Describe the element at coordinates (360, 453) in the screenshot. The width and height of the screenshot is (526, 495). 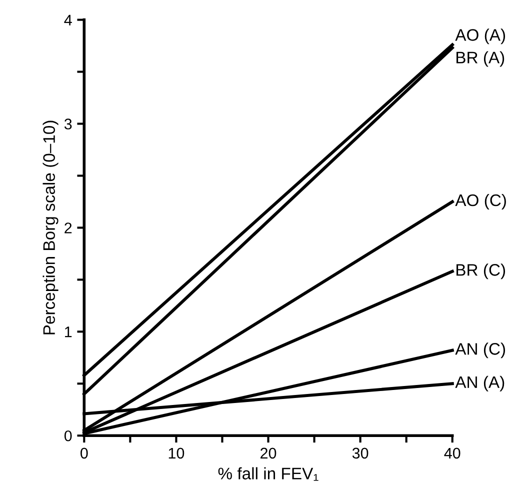
I see `x-tick-label: 30` at that location.